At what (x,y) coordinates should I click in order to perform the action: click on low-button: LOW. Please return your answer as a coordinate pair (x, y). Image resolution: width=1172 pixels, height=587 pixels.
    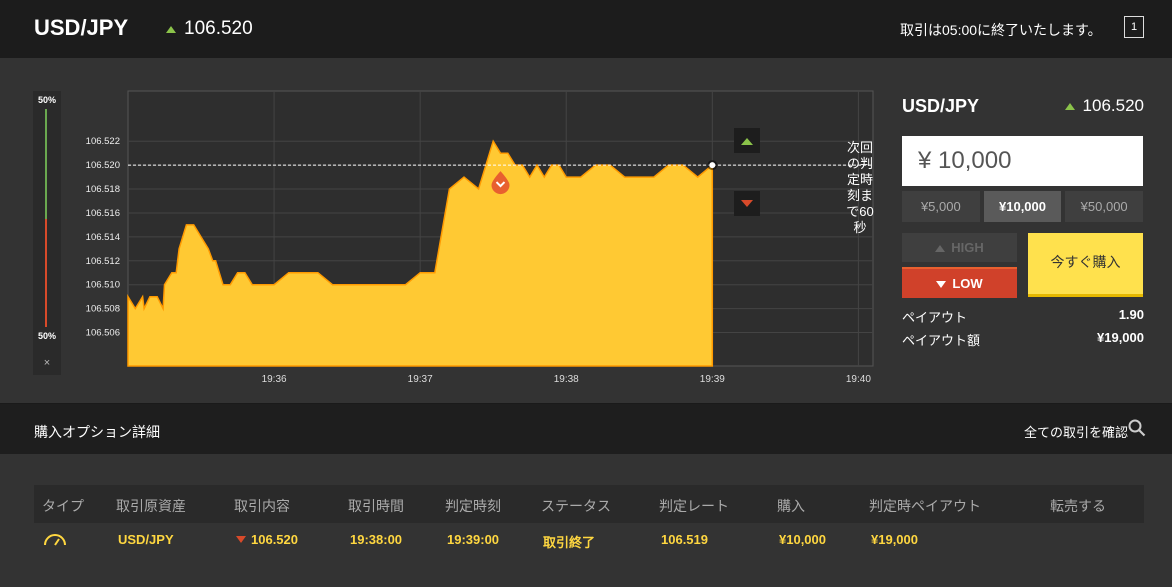
    Looking at the image, I should click on (959, 282).